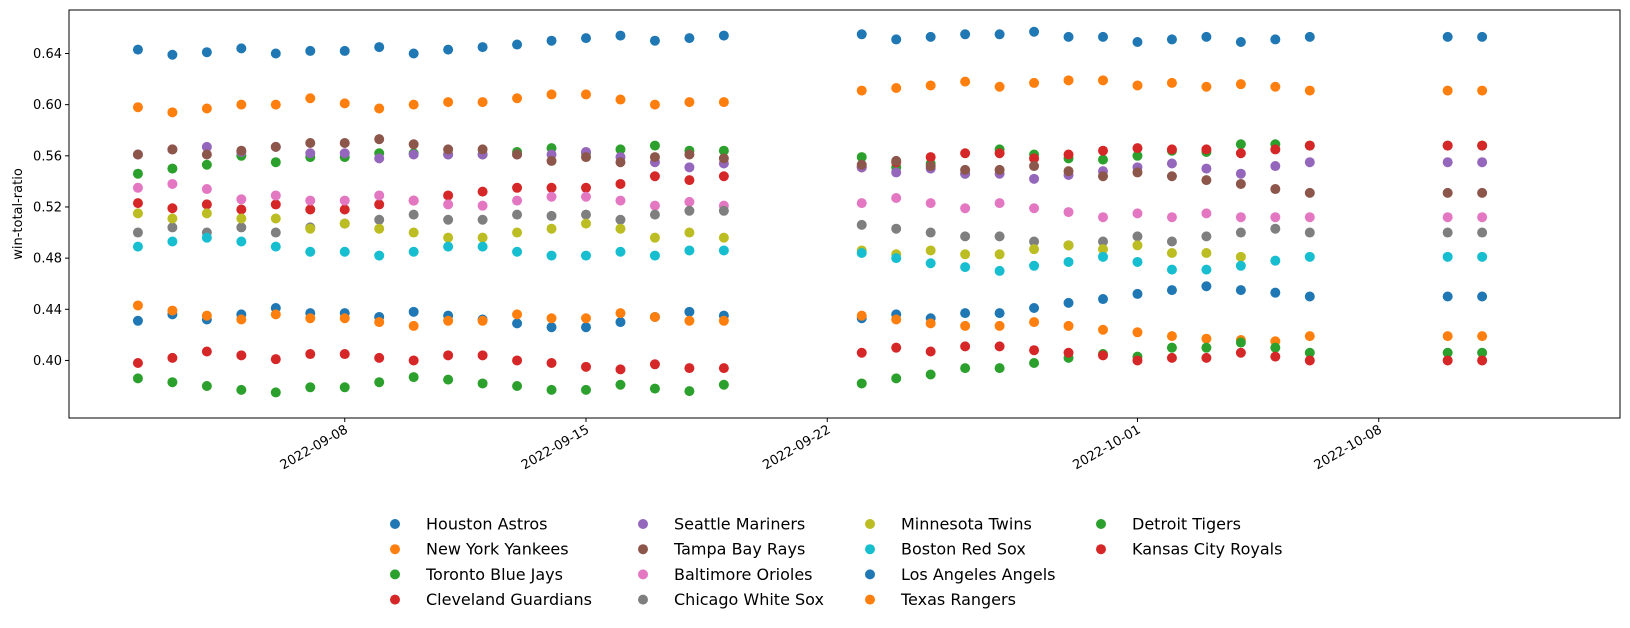 The height and width of the screenshot is (628, 1630). Describe the element at coordinates (725, 574) in the screenshot. I see `legend-entry: Baltimore Orioles` at that location.